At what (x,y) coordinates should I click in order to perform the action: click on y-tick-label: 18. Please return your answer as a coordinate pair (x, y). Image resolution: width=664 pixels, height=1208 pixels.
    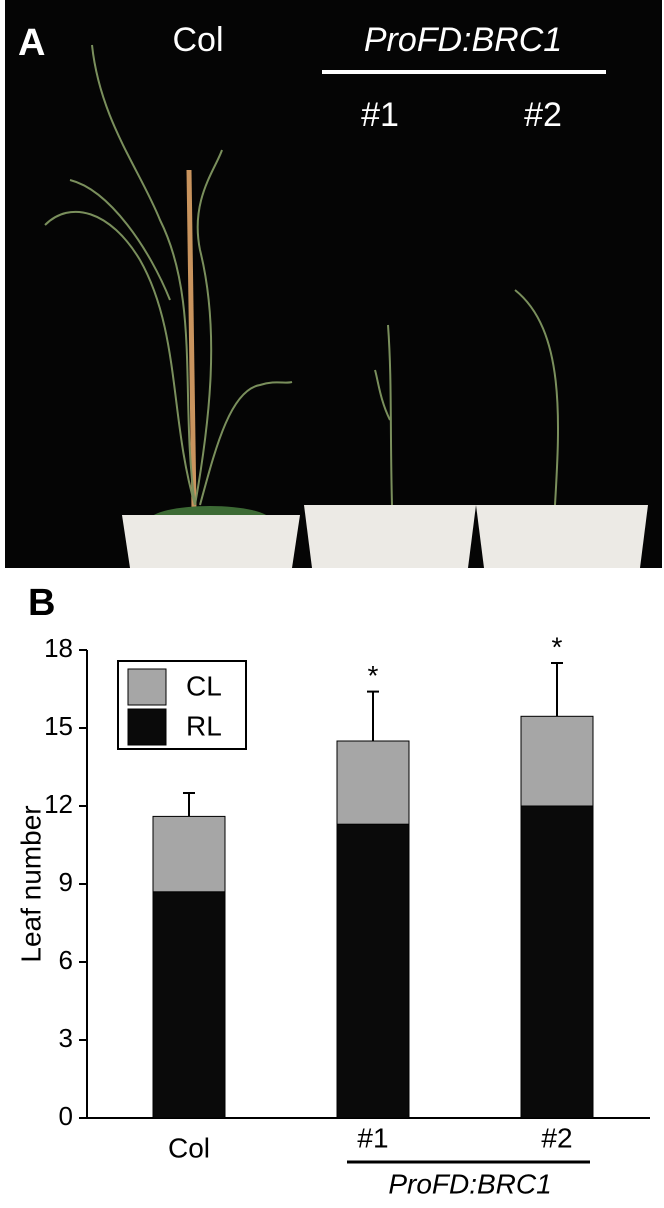
    Looking at the image, I should click on (58, 648).